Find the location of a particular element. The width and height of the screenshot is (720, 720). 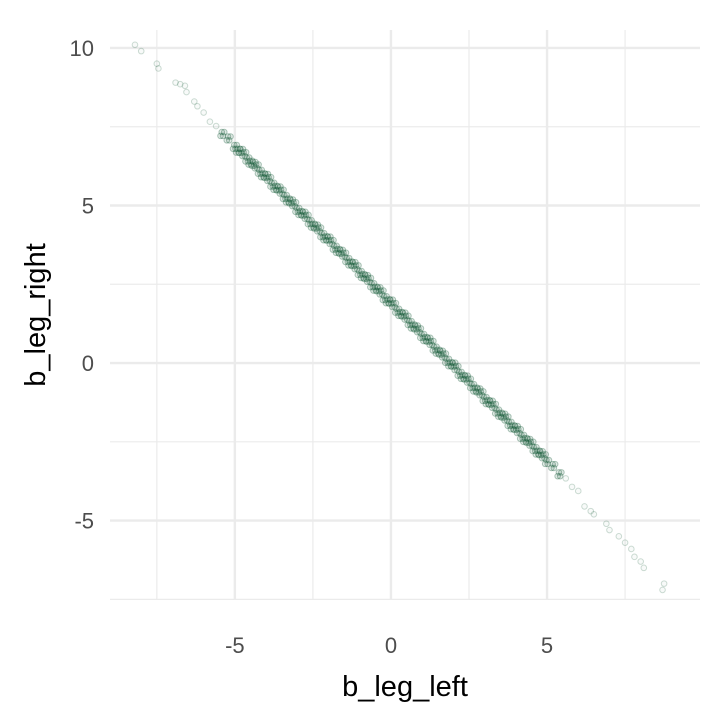

y-tick-label: 0 is located at coordinates (88, 363).